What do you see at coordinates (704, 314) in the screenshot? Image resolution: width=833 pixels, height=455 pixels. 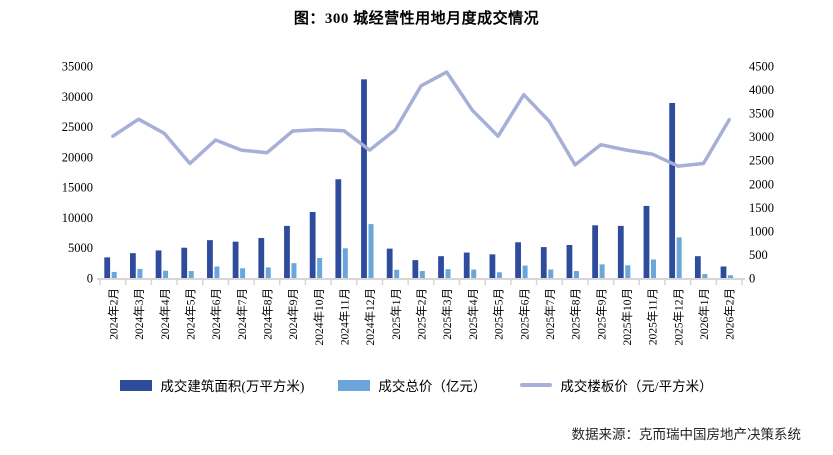 I see `x-axis-category-label: 2026年1月` at bounding box center [704, 314].